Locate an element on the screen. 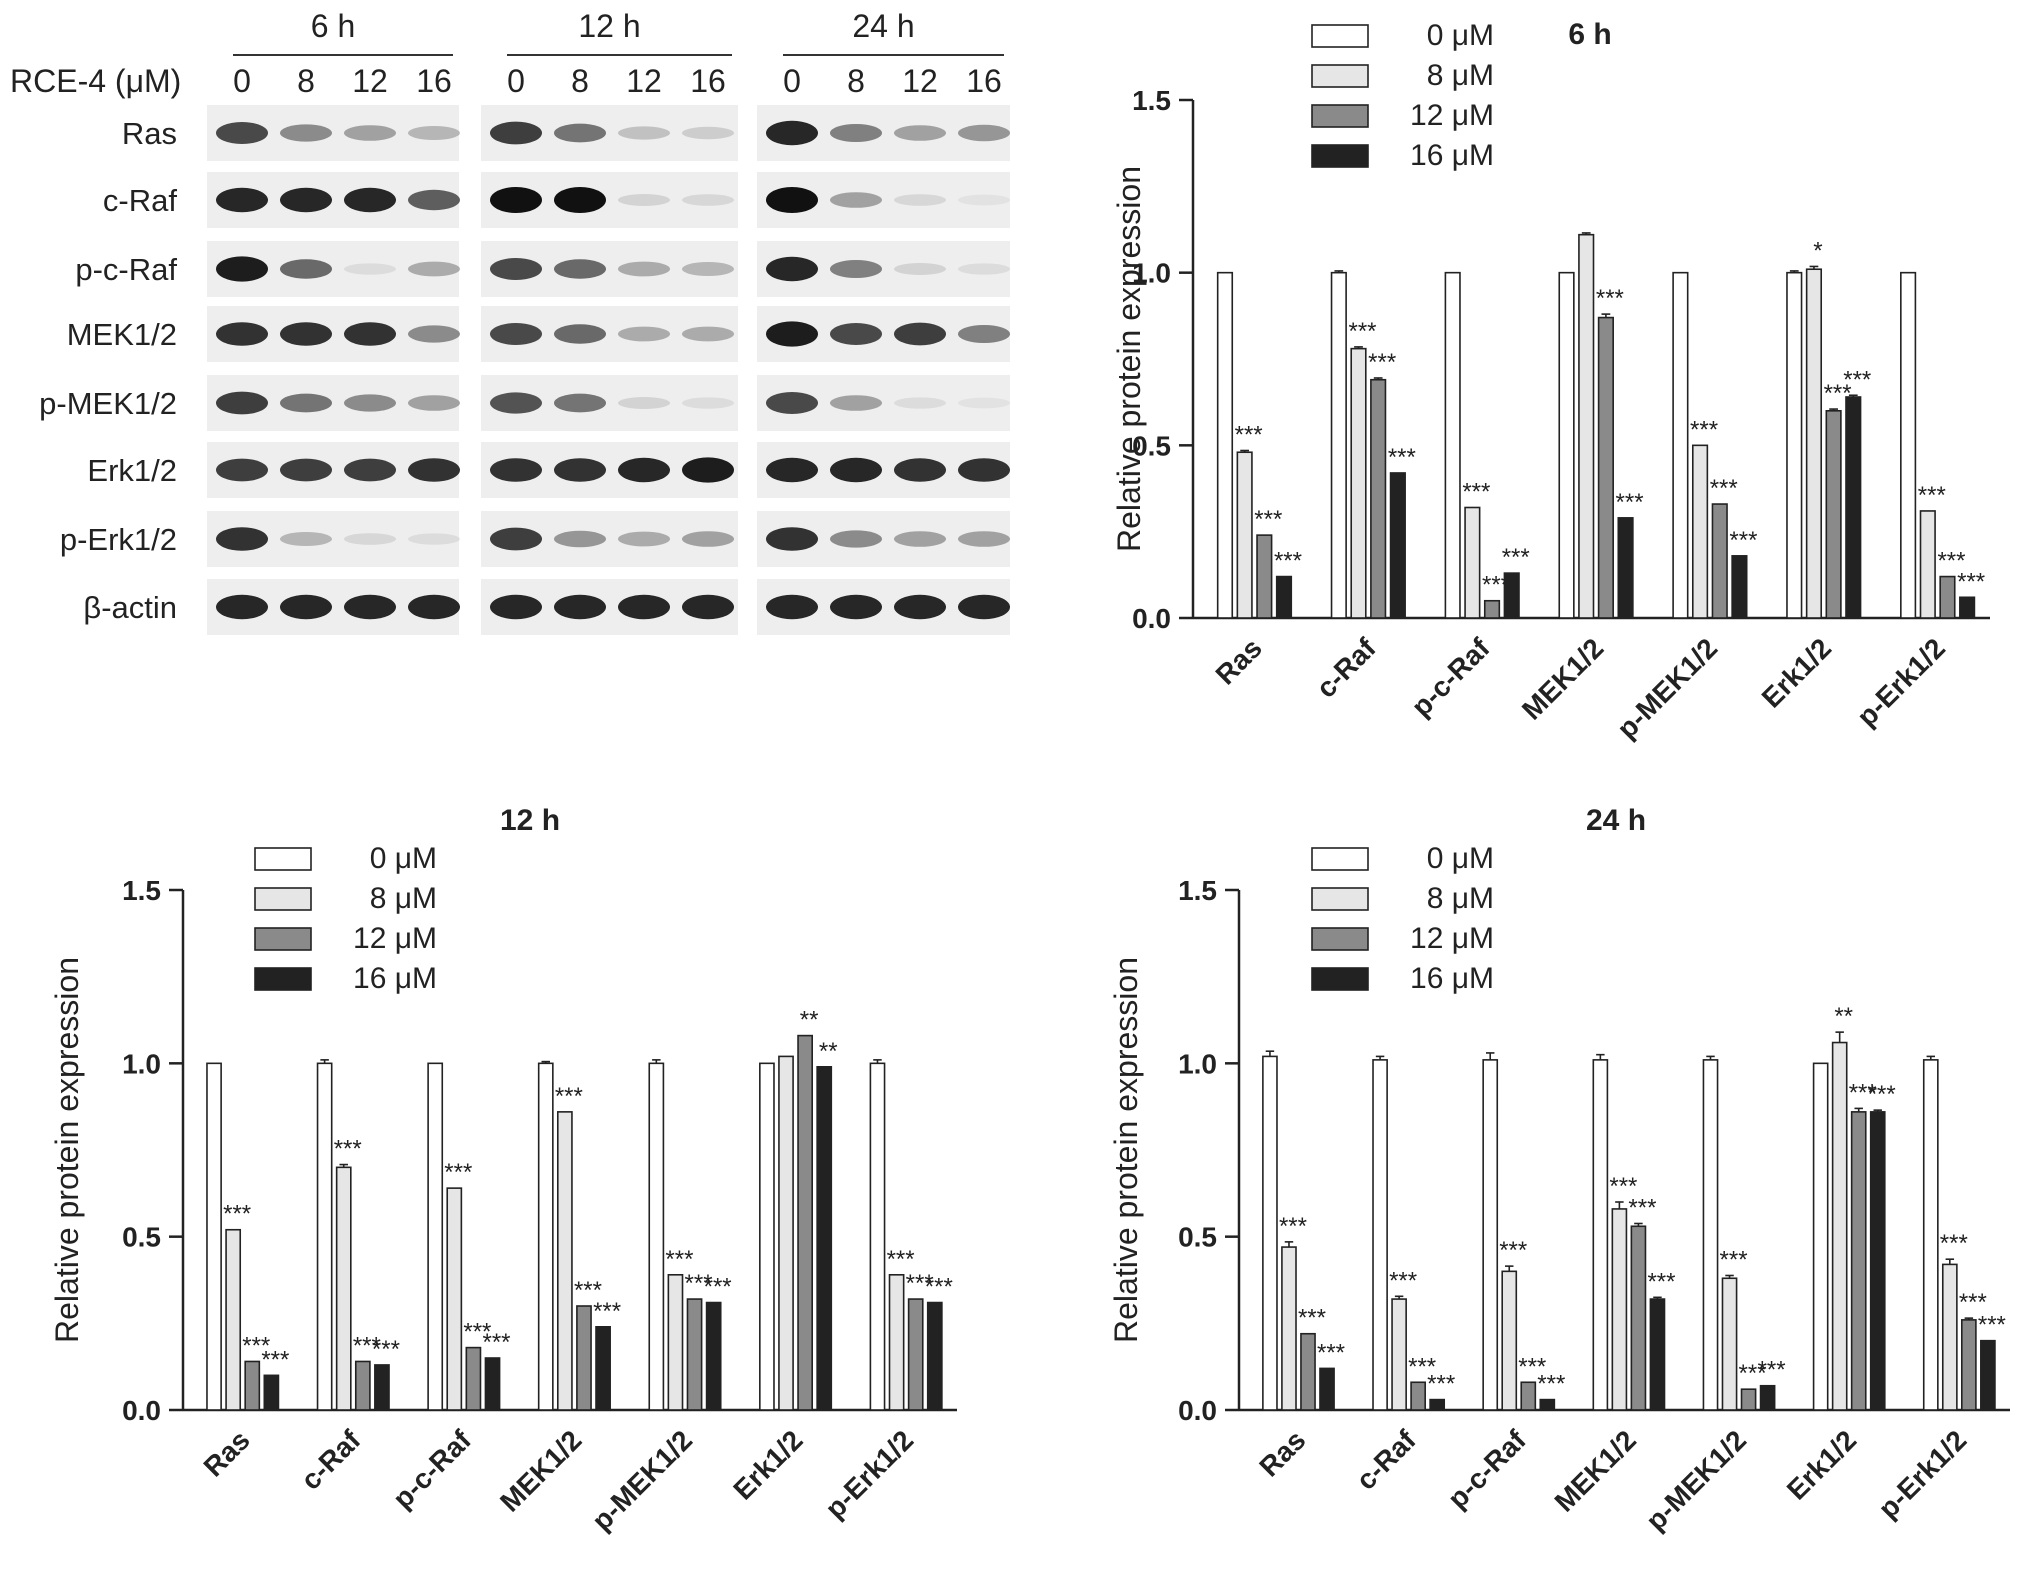 Image resolution: width=2031 pixels, height=1593 pixels. y-tick-label: 0.5 is located at coordinates (141, 1237).